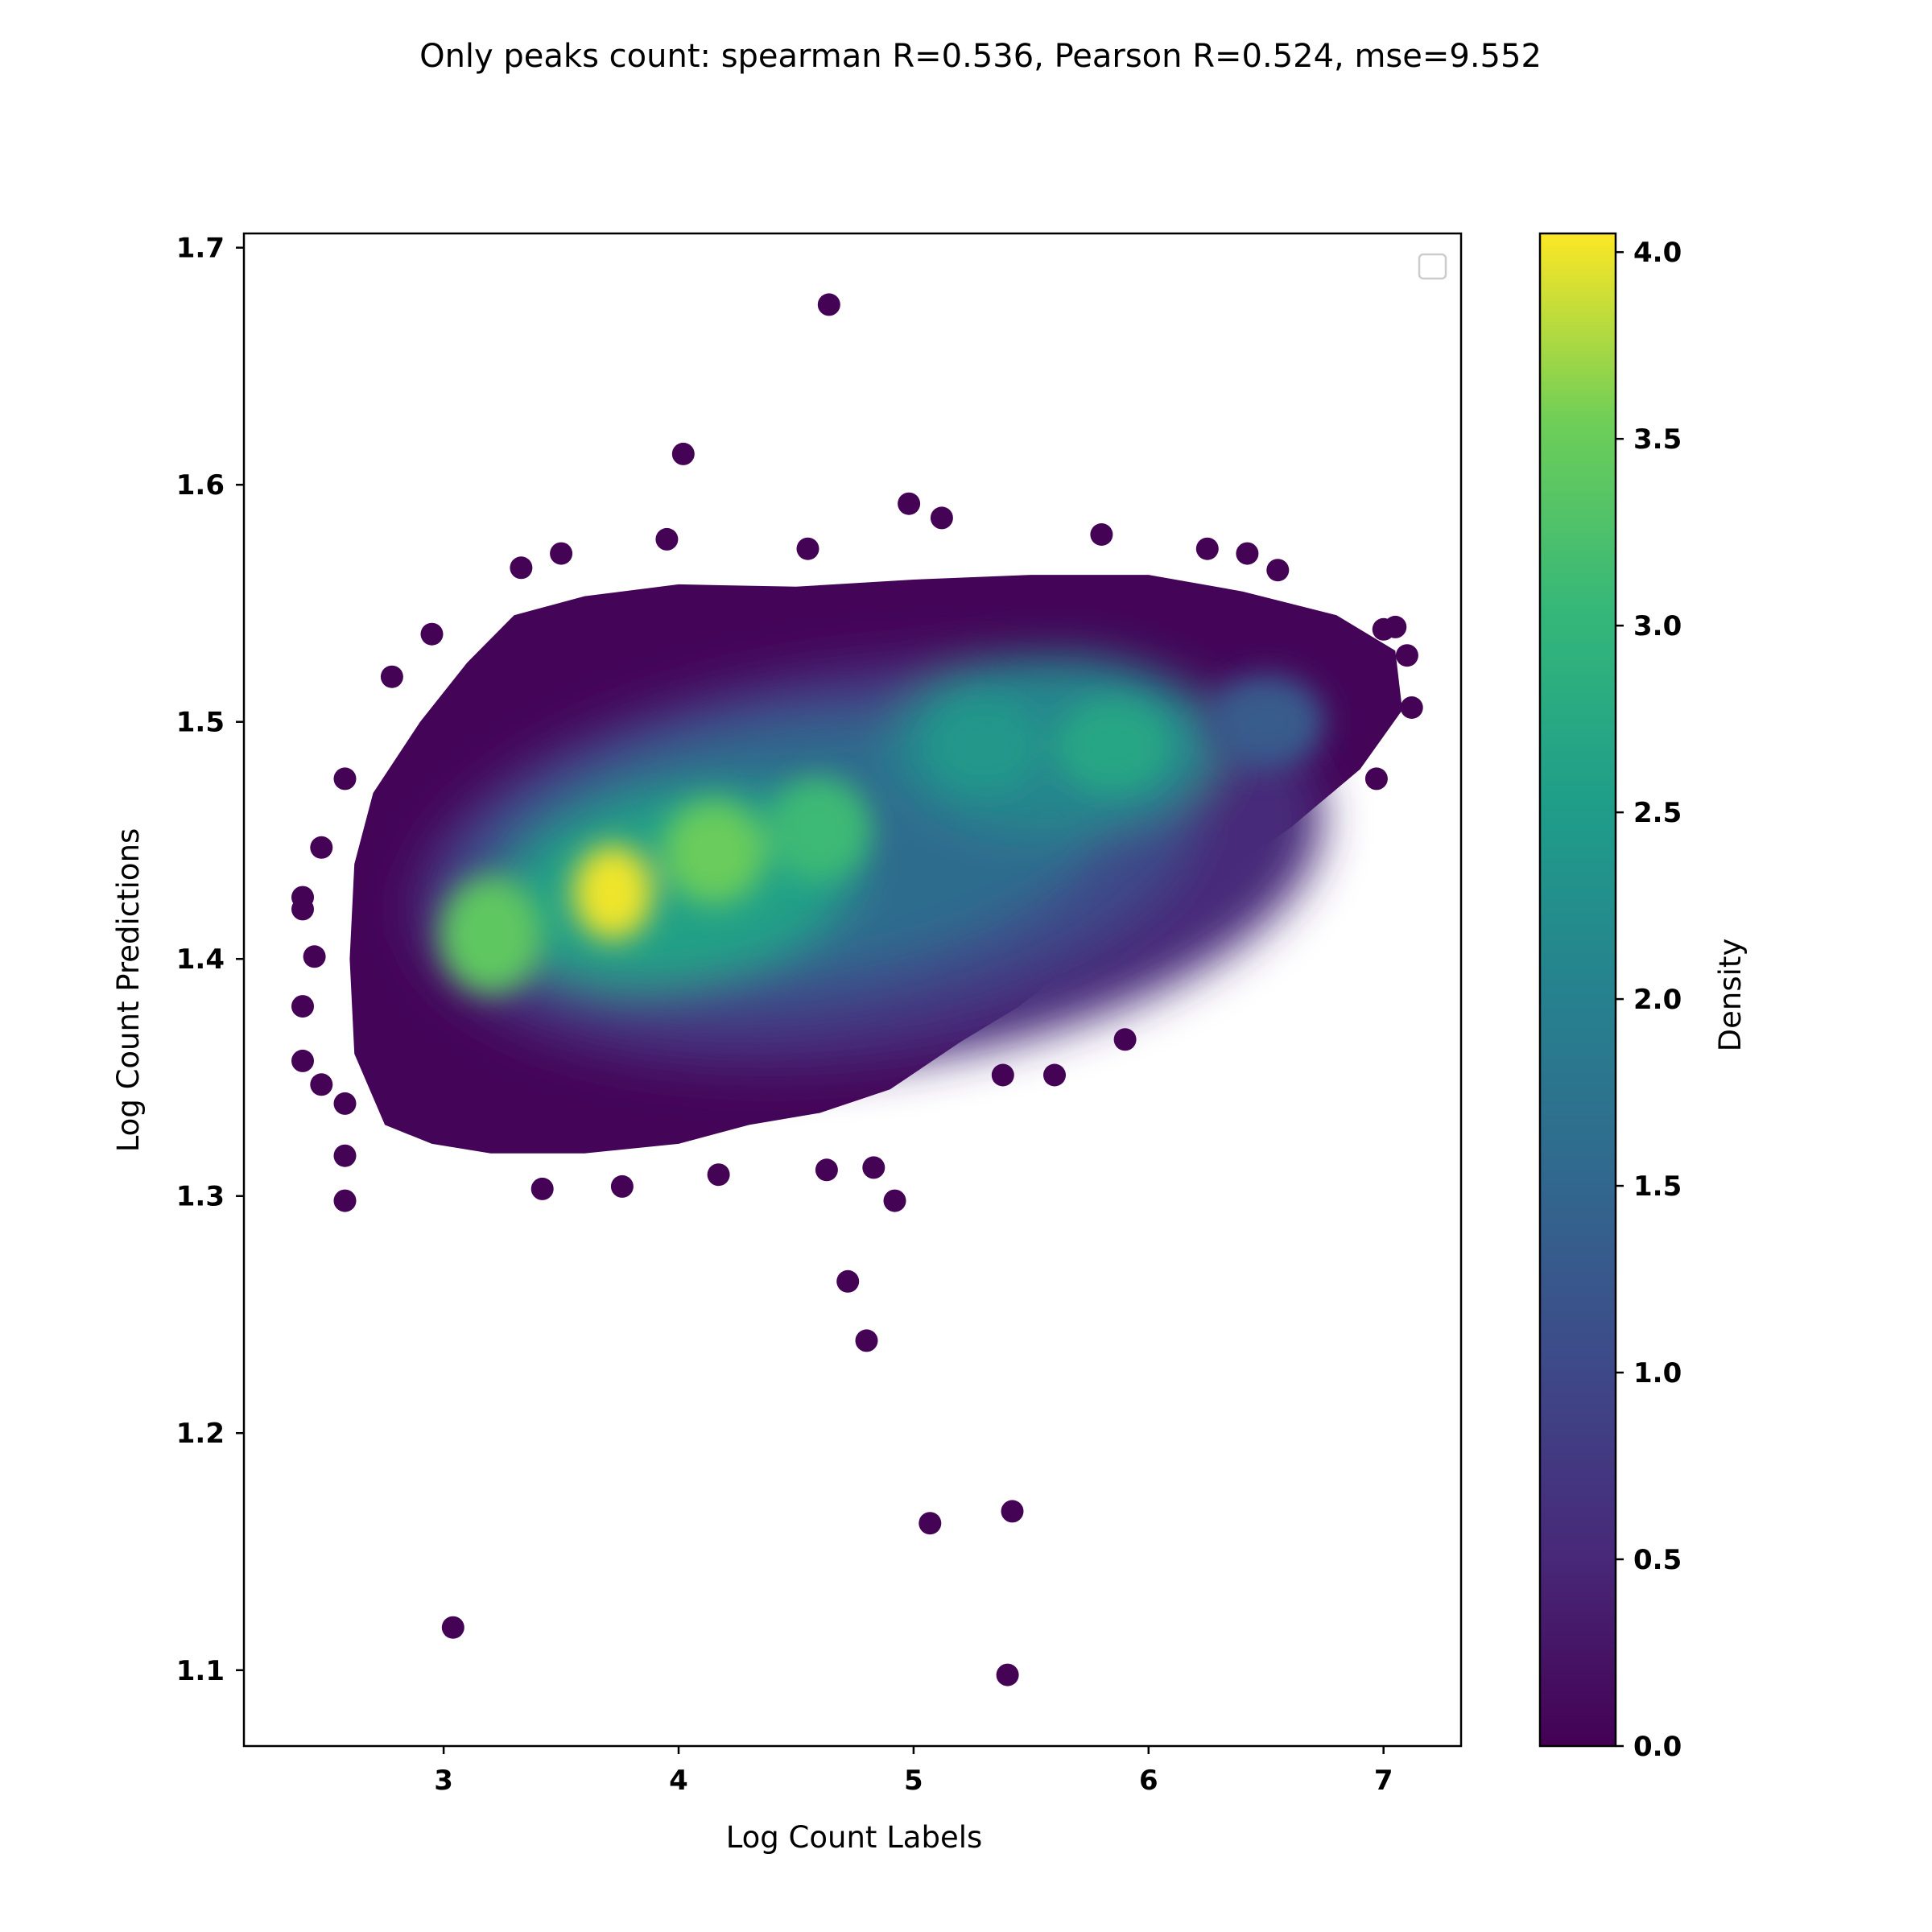 The width and height of the screenshot is (1932, 1932). Describe the element at coordinates (1432, 266) in the screenshot. I see `legend-box` at that location.